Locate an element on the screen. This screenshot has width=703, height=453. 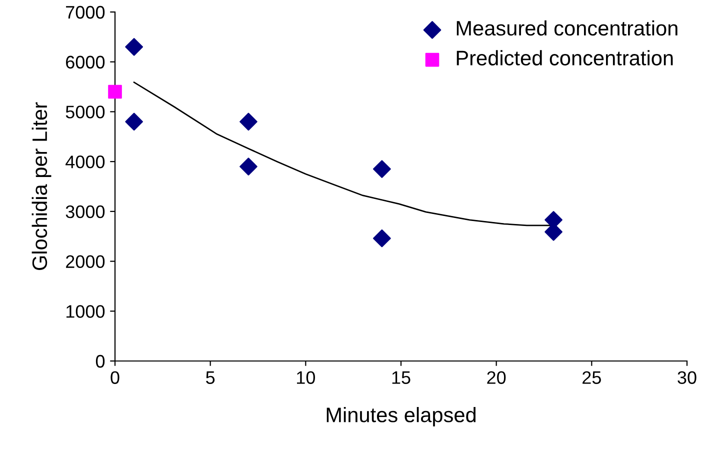
y-tick-label: 4000 is located at coordinates (85, 162).